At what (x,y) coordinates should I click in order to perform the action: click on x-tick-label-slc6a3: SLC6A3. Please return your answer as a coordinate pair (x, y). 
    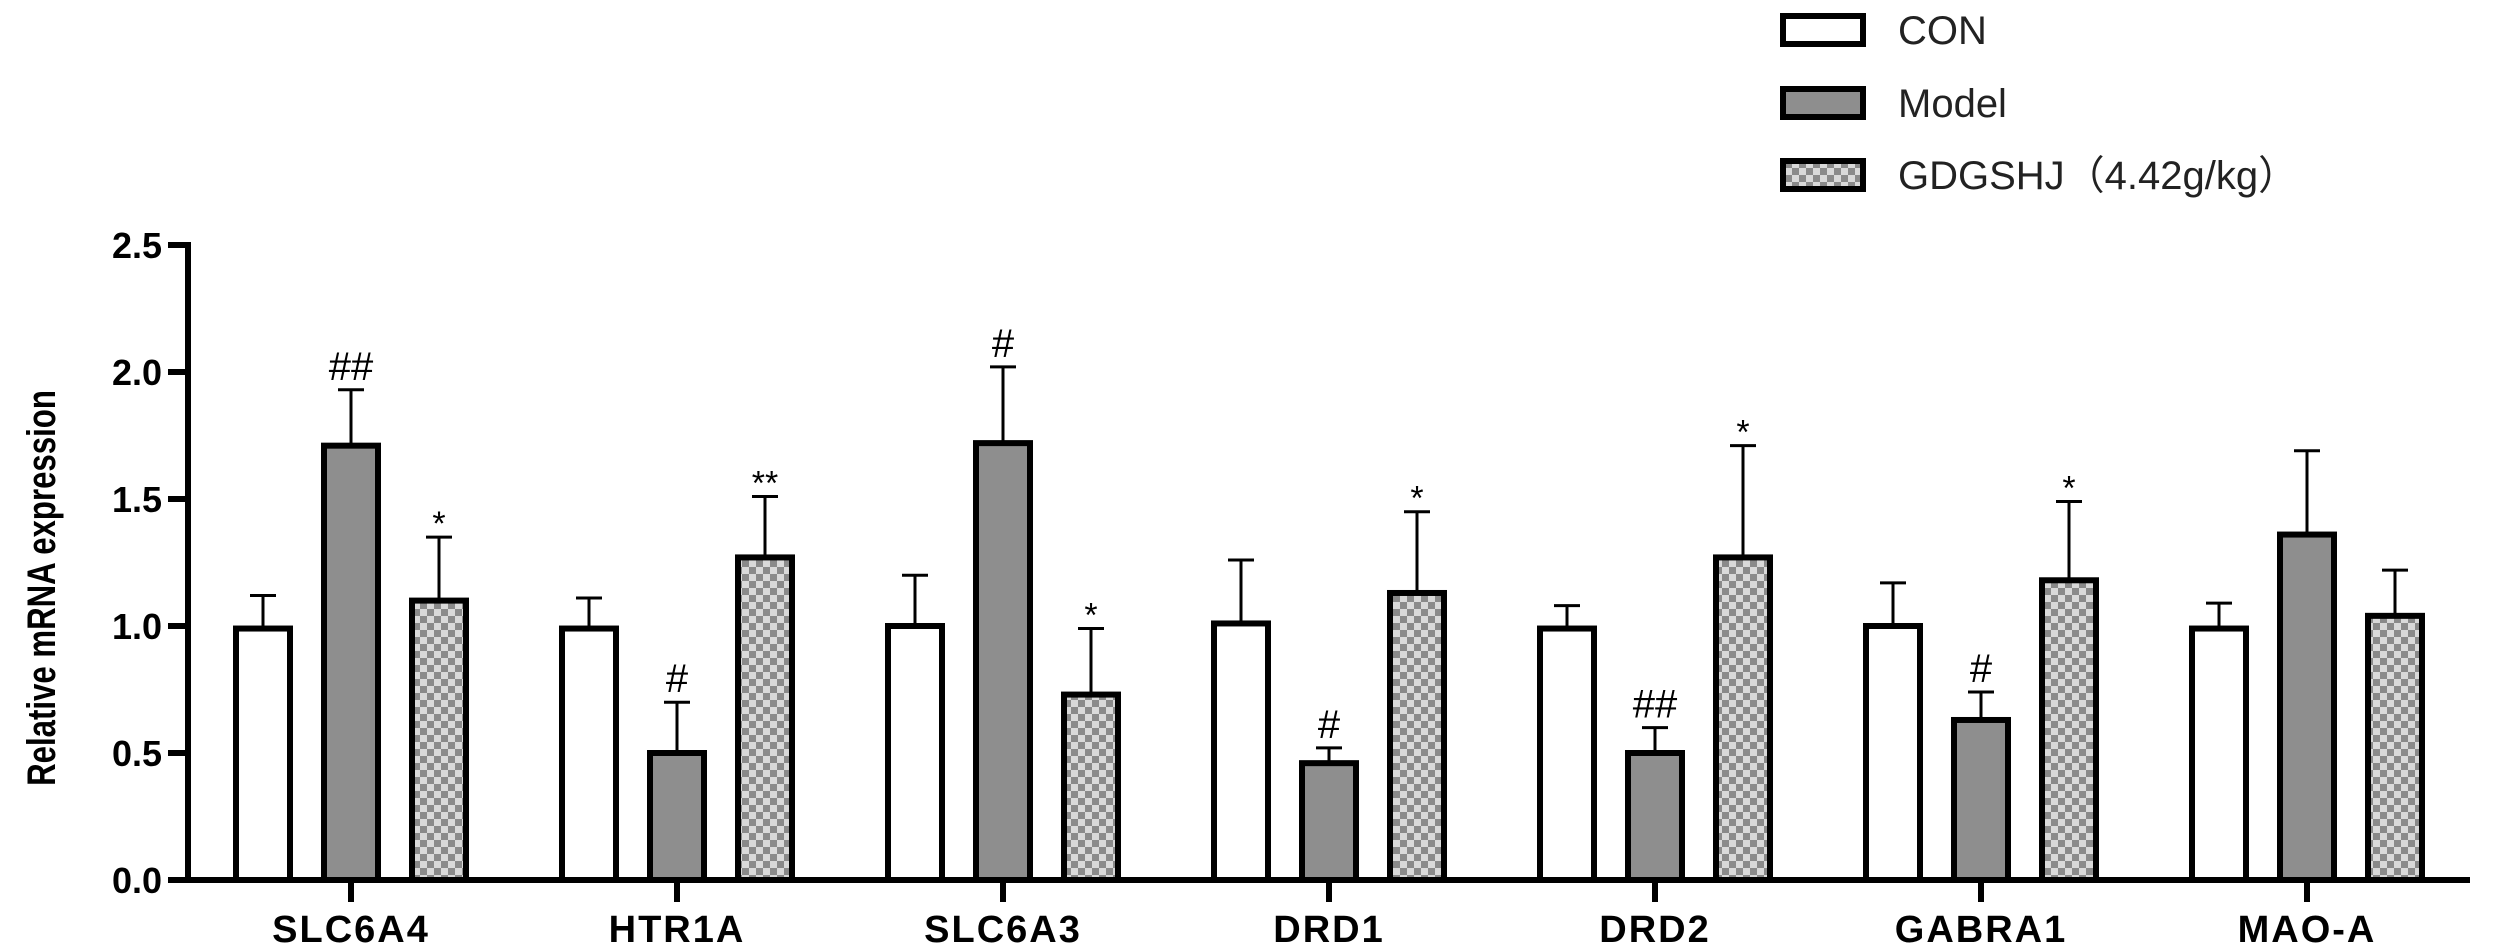
    Looking at the image, I should click on (1003, 930).